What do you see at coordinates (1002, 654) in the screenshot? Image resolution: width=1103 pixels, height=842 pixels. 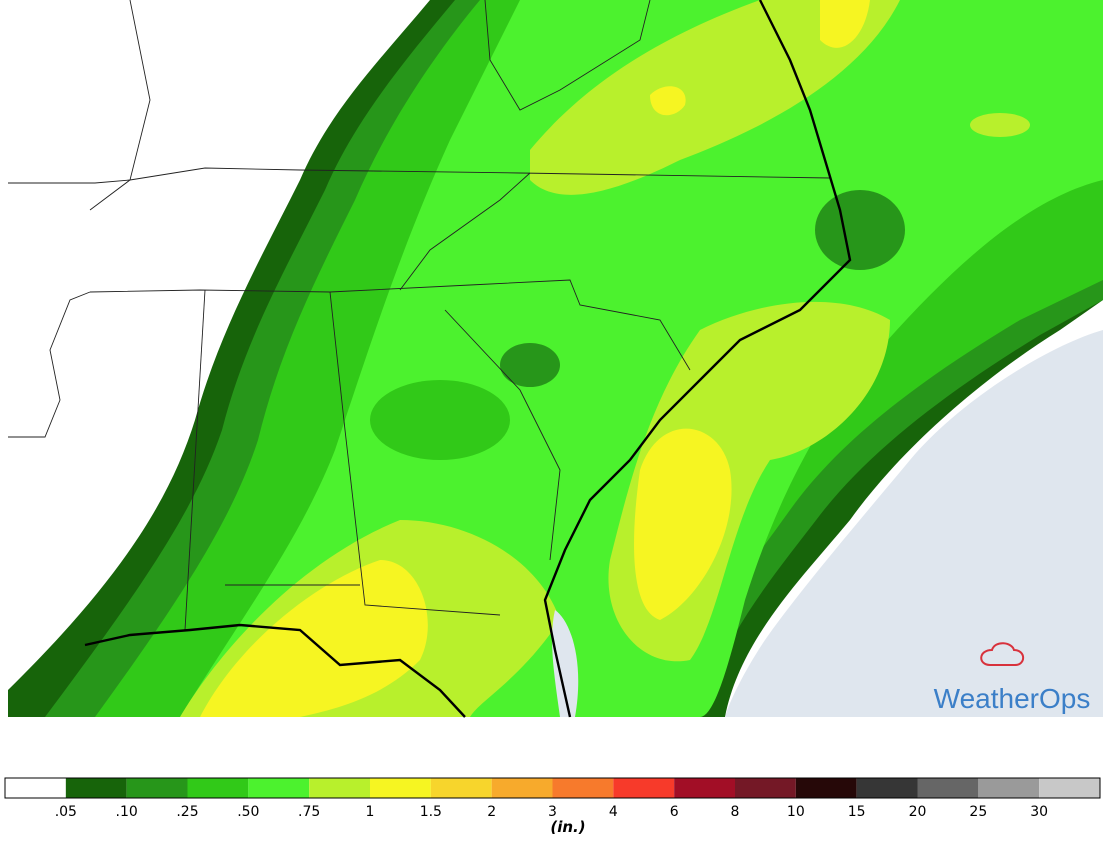 I see `logo-icon` at bounding box center [1002, 654].